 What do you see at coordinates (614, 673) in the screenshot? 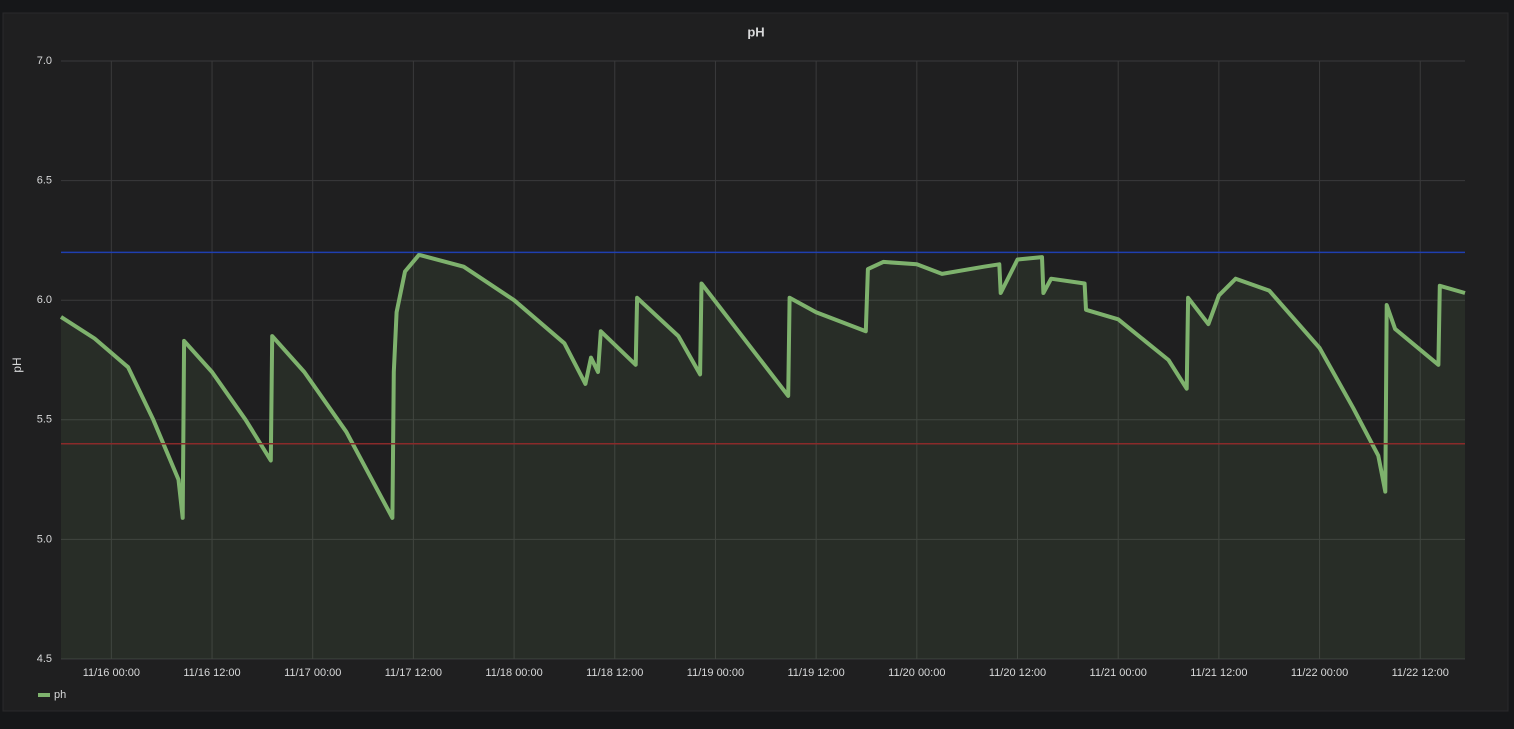
I see `x-tick-label: 11/18 12:00` at bounding box center [614, 673].